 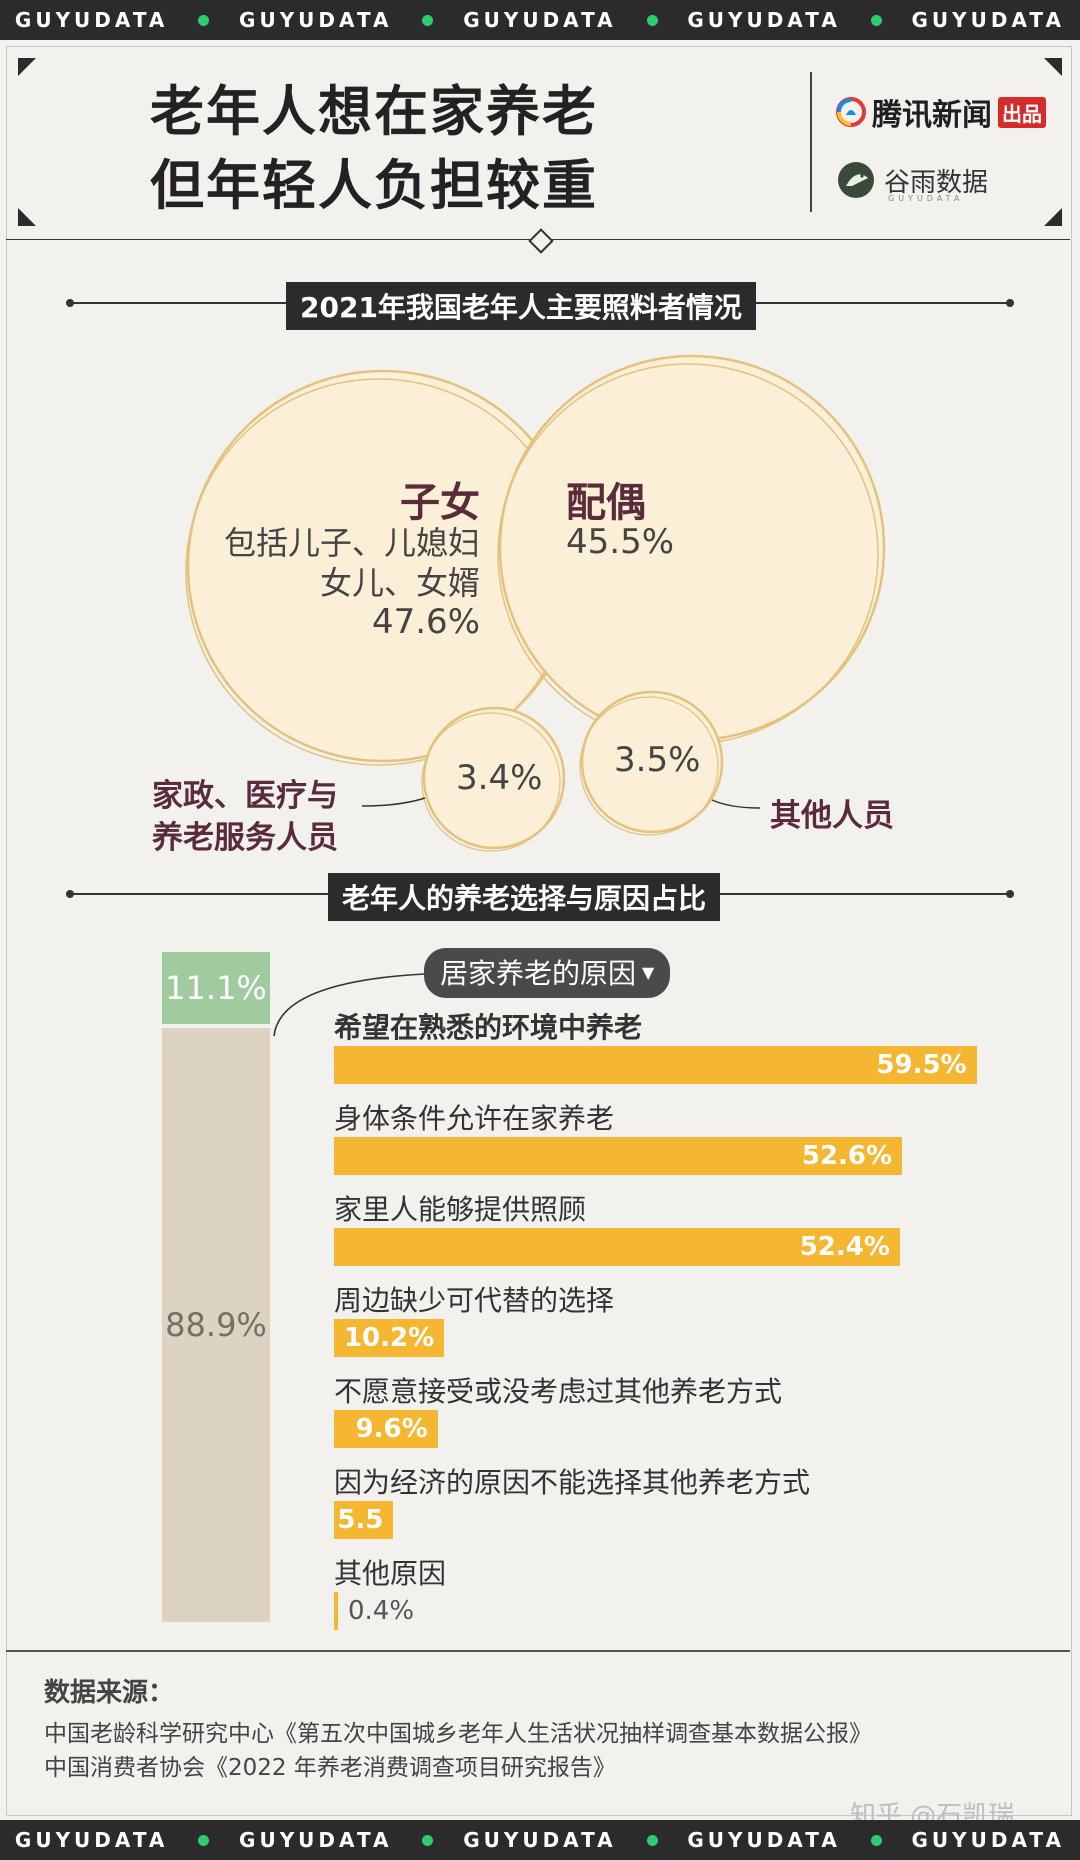 I want to click on bubble-service, so click(x=494, y=778).